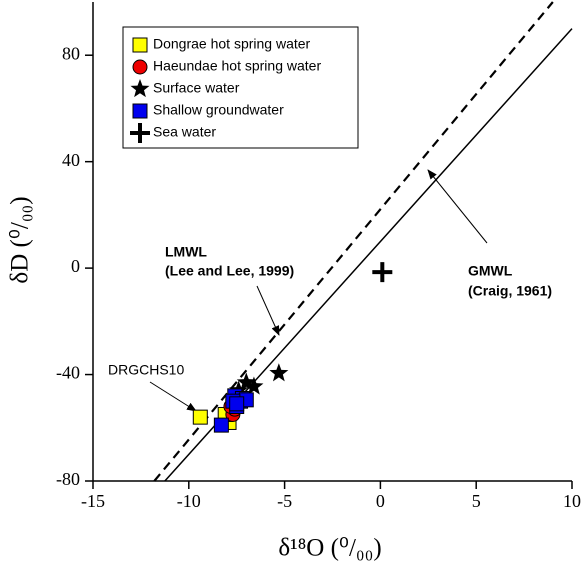 Image resolution: width=584 pixels, height=566 pixels. What do you see at coordinates (71, 53) in the screenshot?
I see `y-tick-label: 80` at bounding box center [71, 53].